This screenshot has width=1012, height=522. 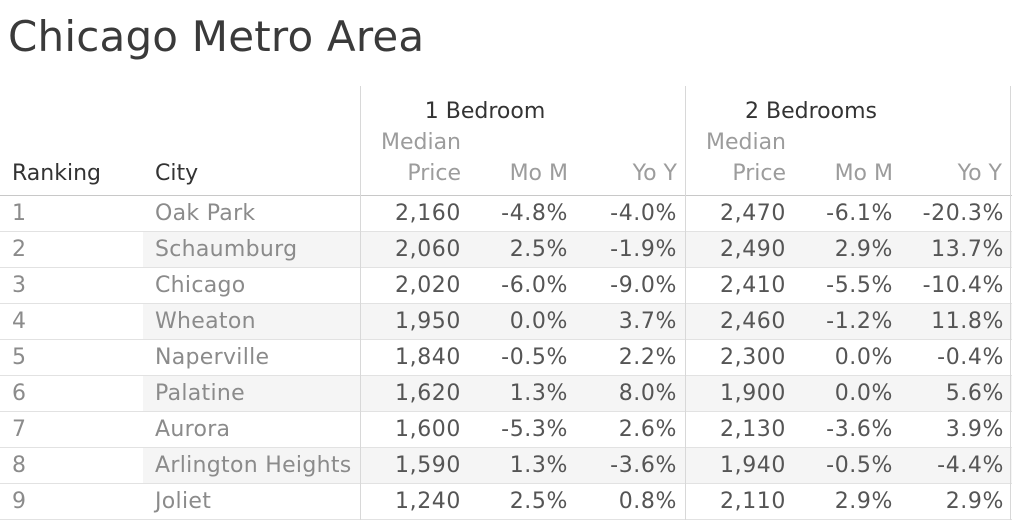 I want to click on page-title: Chicago Metro Area, so click(x=216, y=36).